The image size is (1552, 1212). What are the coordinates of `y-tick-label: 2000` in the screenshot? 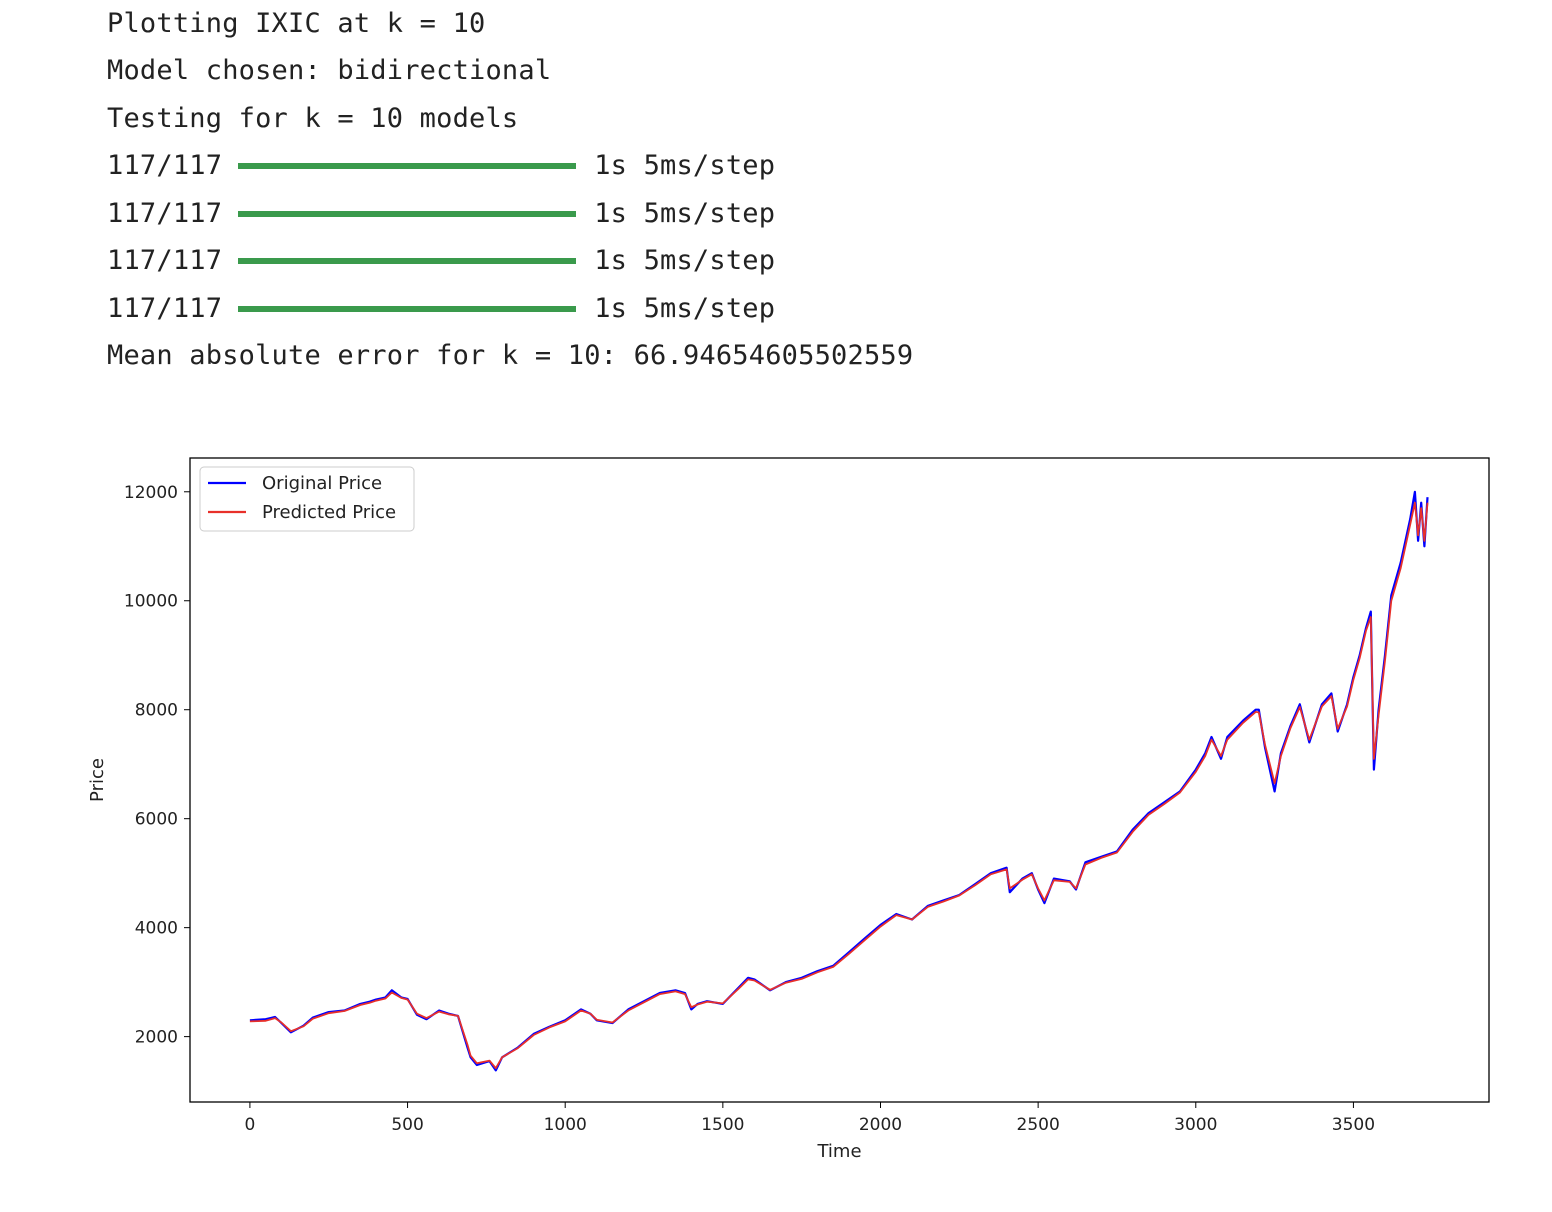 It's located at (156, 1038).